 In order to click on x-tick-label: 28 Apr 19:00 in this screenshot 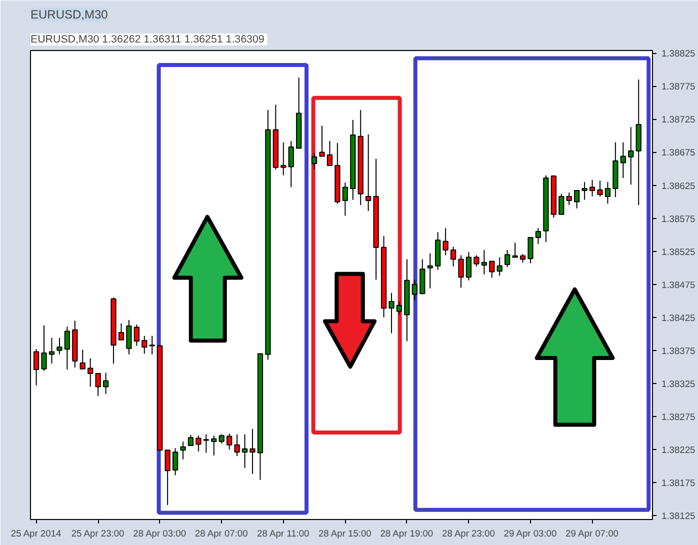, I will do `click(407, 533)`.